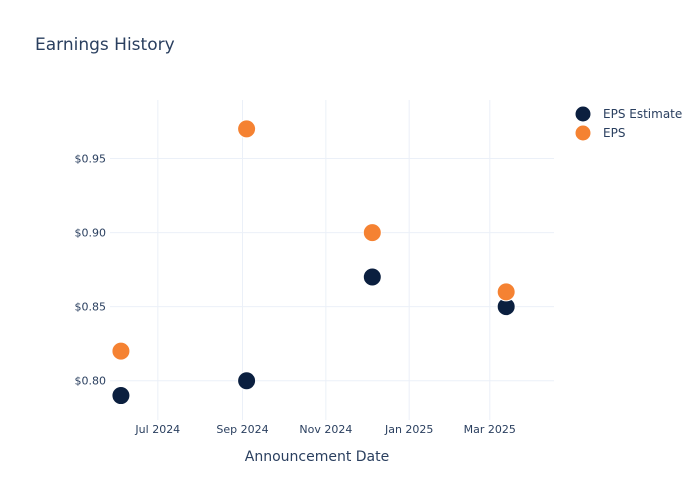 The image size is (700, 500). Describe the element at coordinates (157, 429) in the screenshot. I see `x-tick-label: Jul 2024` at that location.